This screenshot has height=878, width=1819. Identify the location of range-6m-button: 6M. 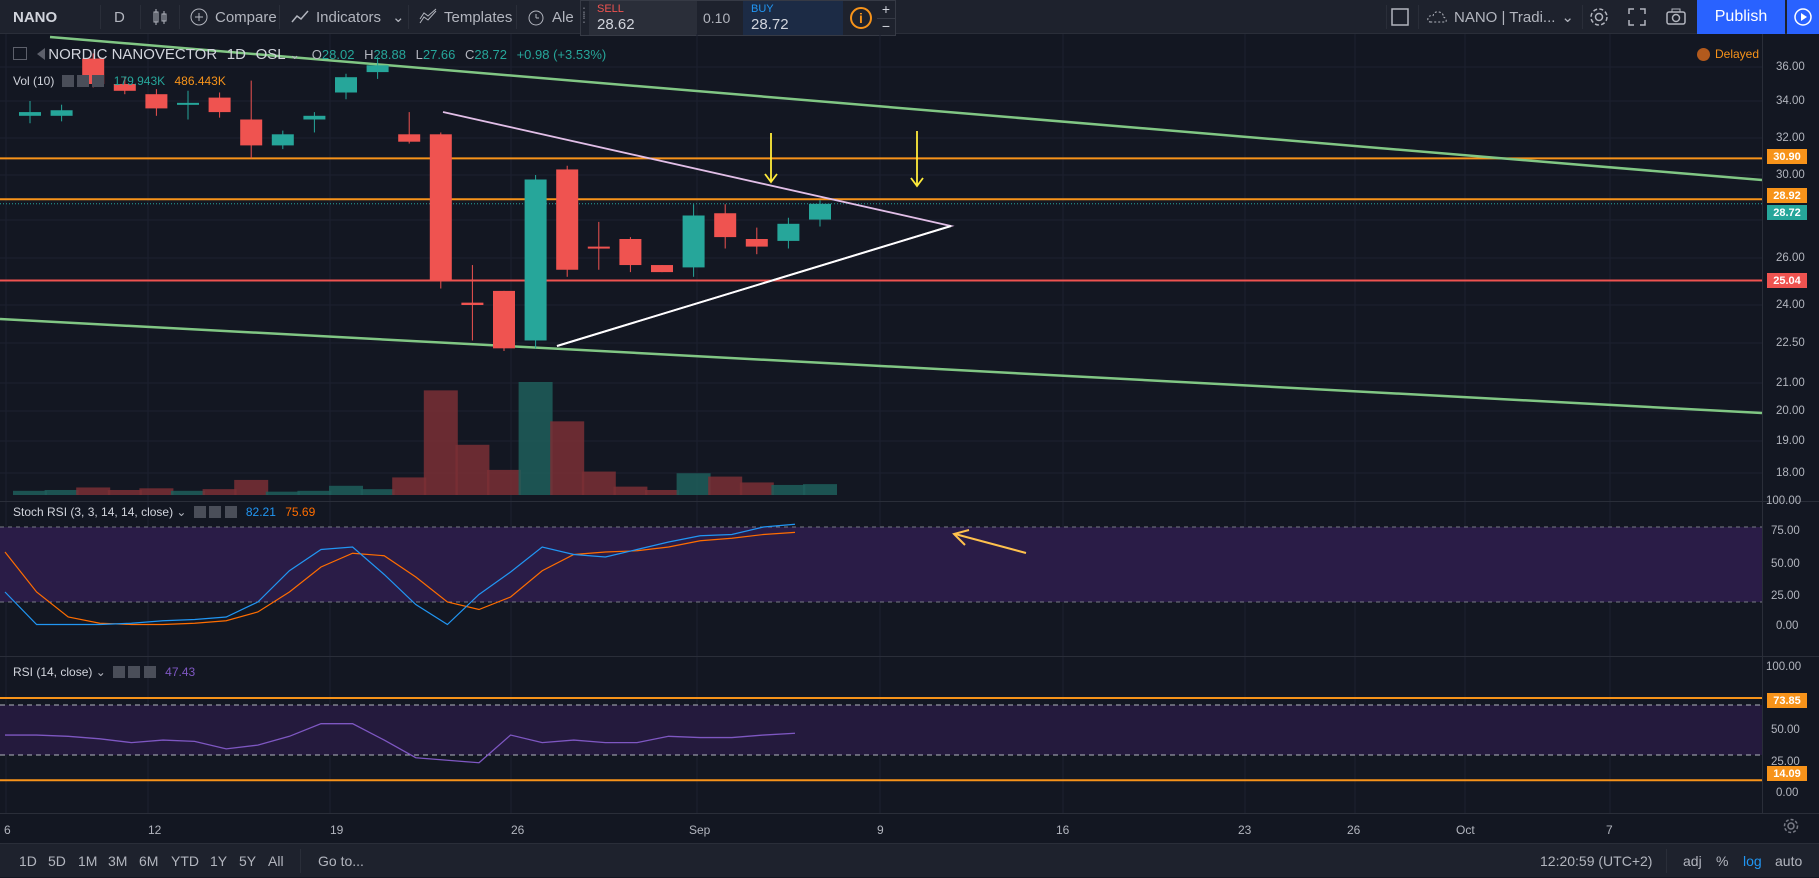
(149, 861).